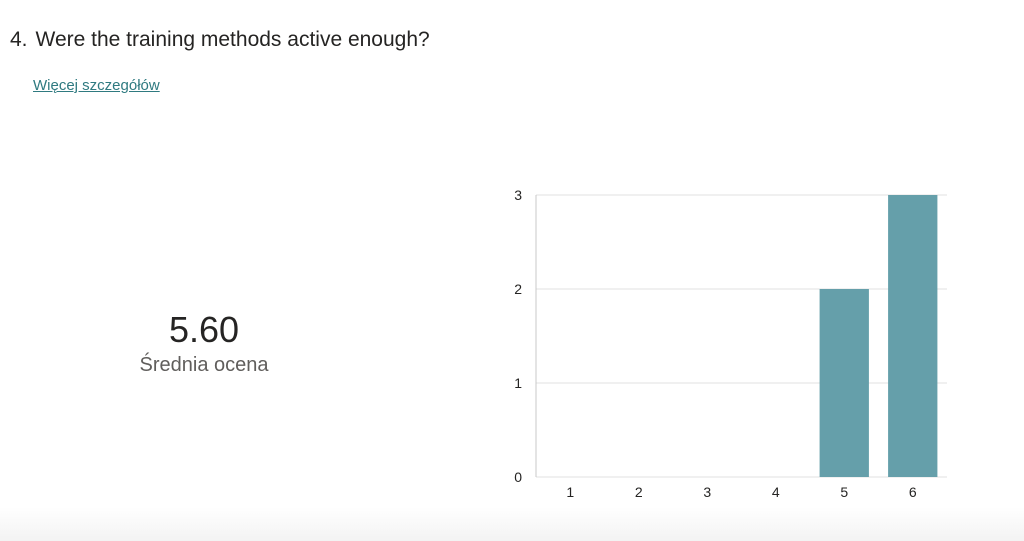 Image resolution: width=1024 pixels, height=541 pixels. Describe the element at coordinates (518, 195) in the screenshot. I see `y-tick-label: 3` at that location.